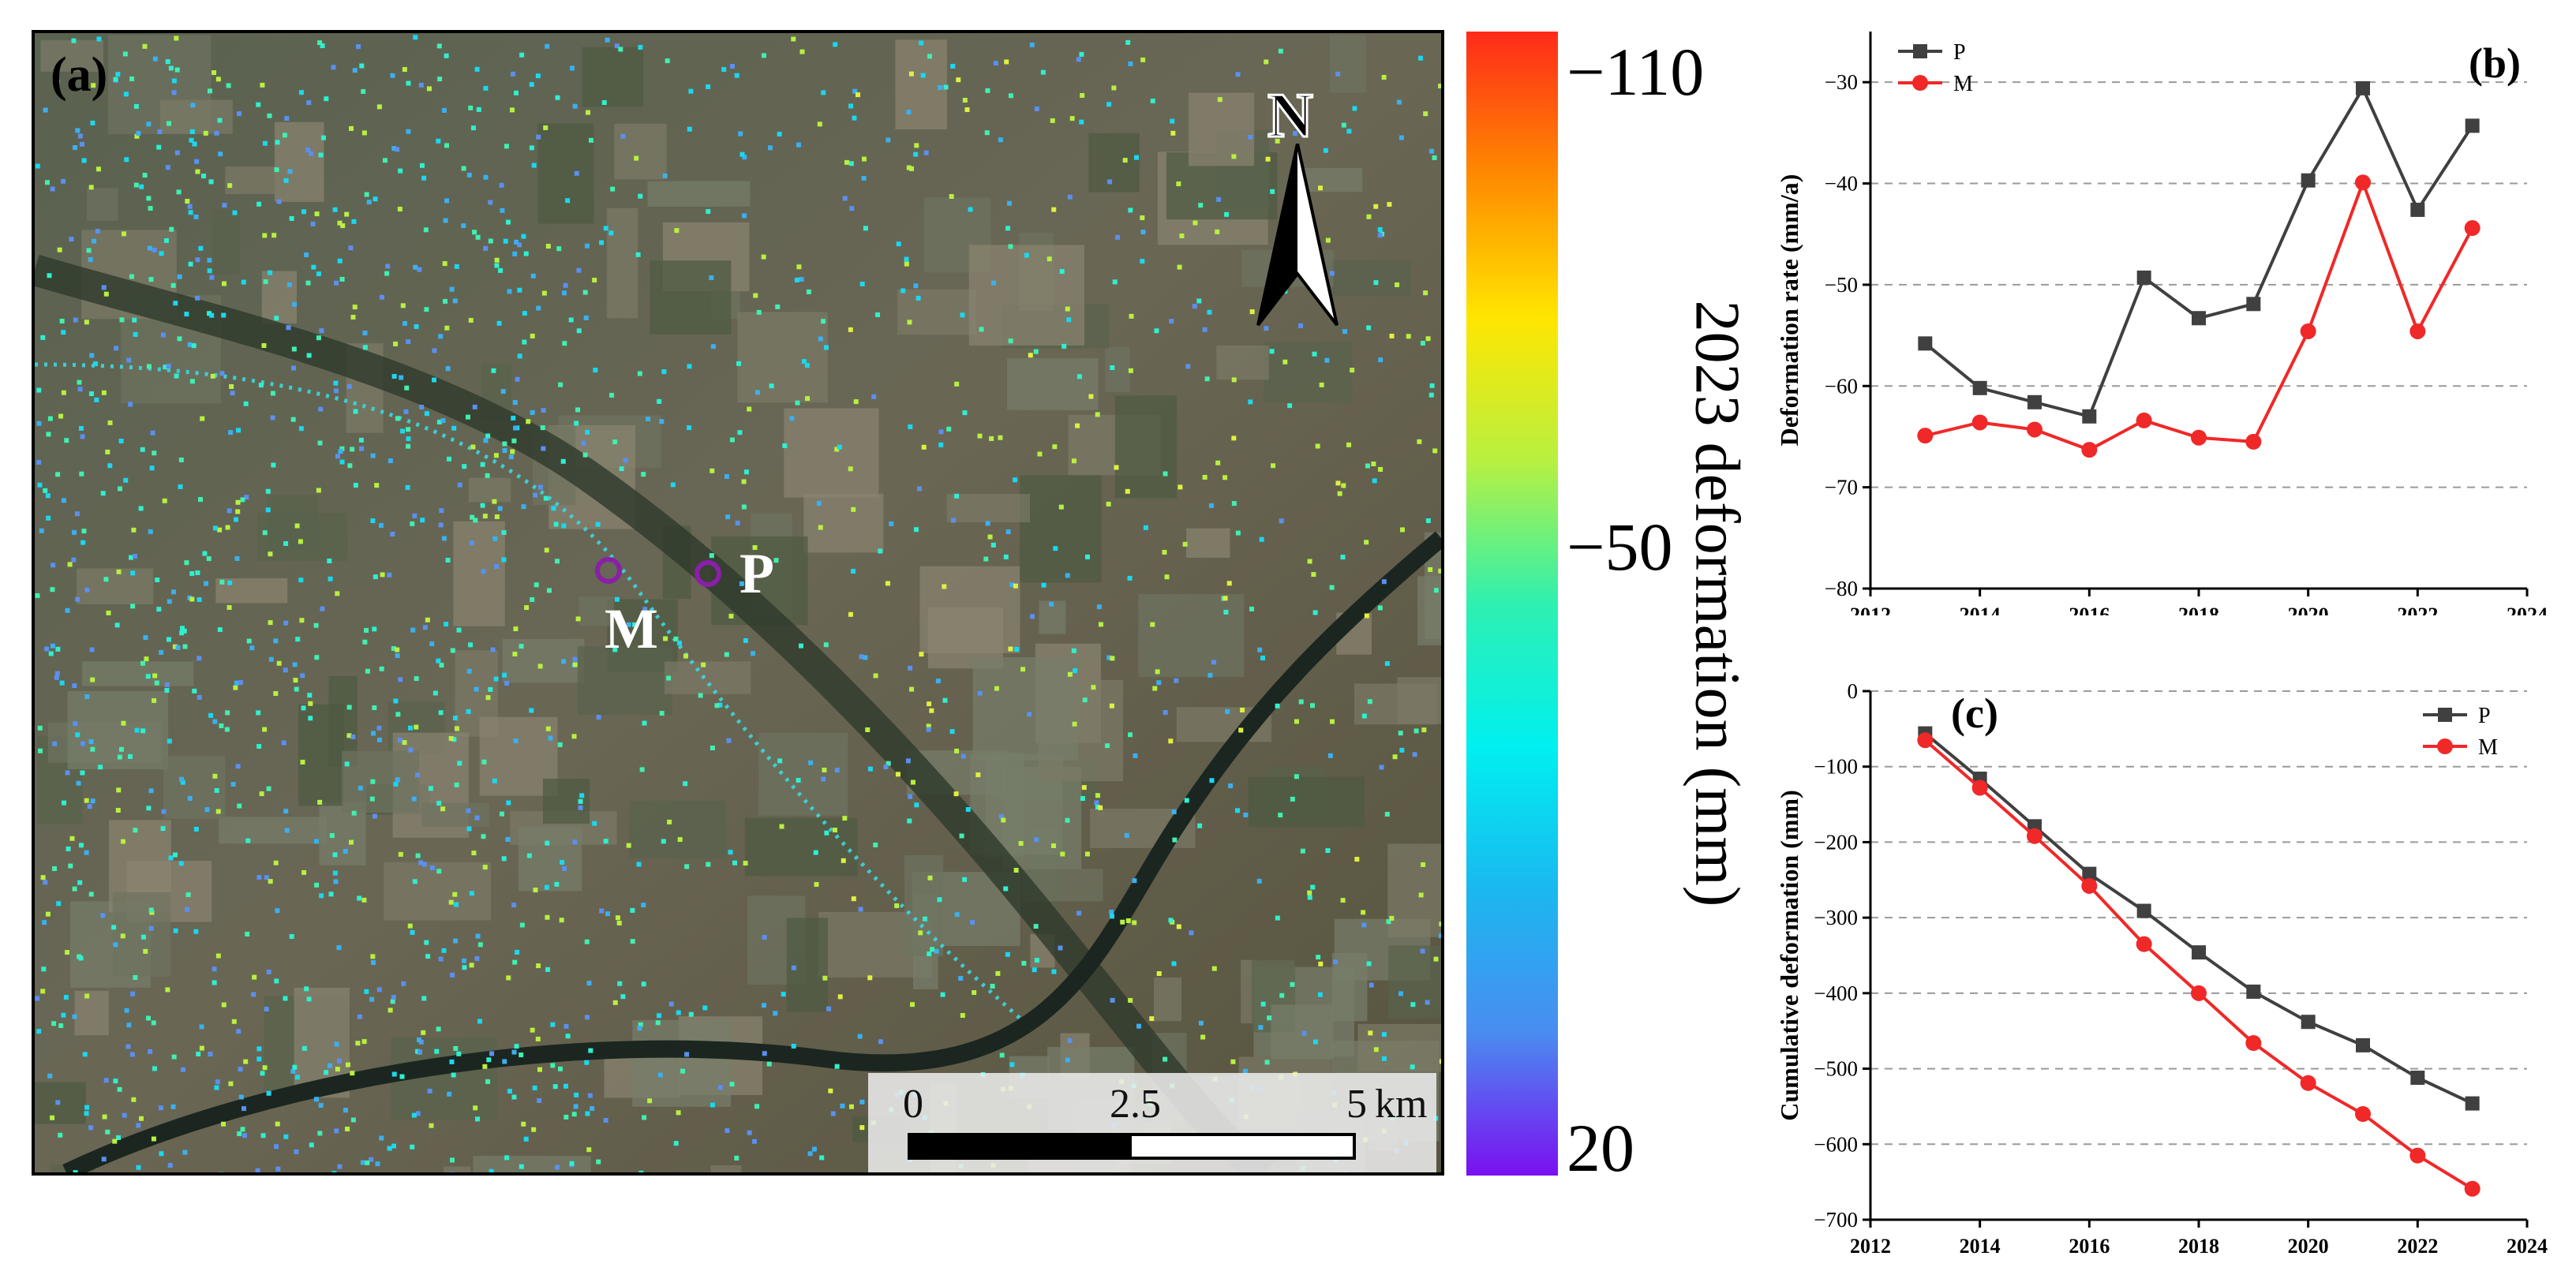 The width and height of the screenshot is (2576, 1271). Describe the element at coordinates (1135, 1104) in the screenshot. I see `scalebar-tick-2-5: 2.5` at that location.